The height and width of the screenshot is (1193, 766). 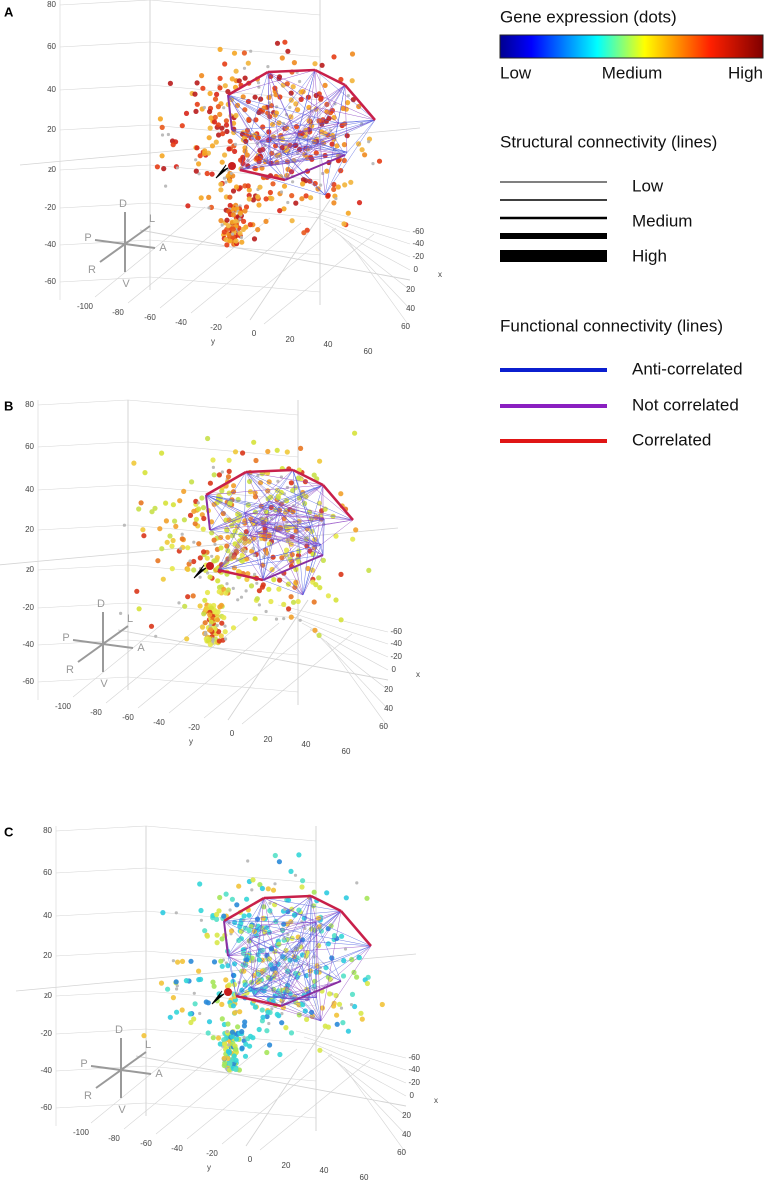 I want to click on tick-label: -80, so click(x=114, y=1138).